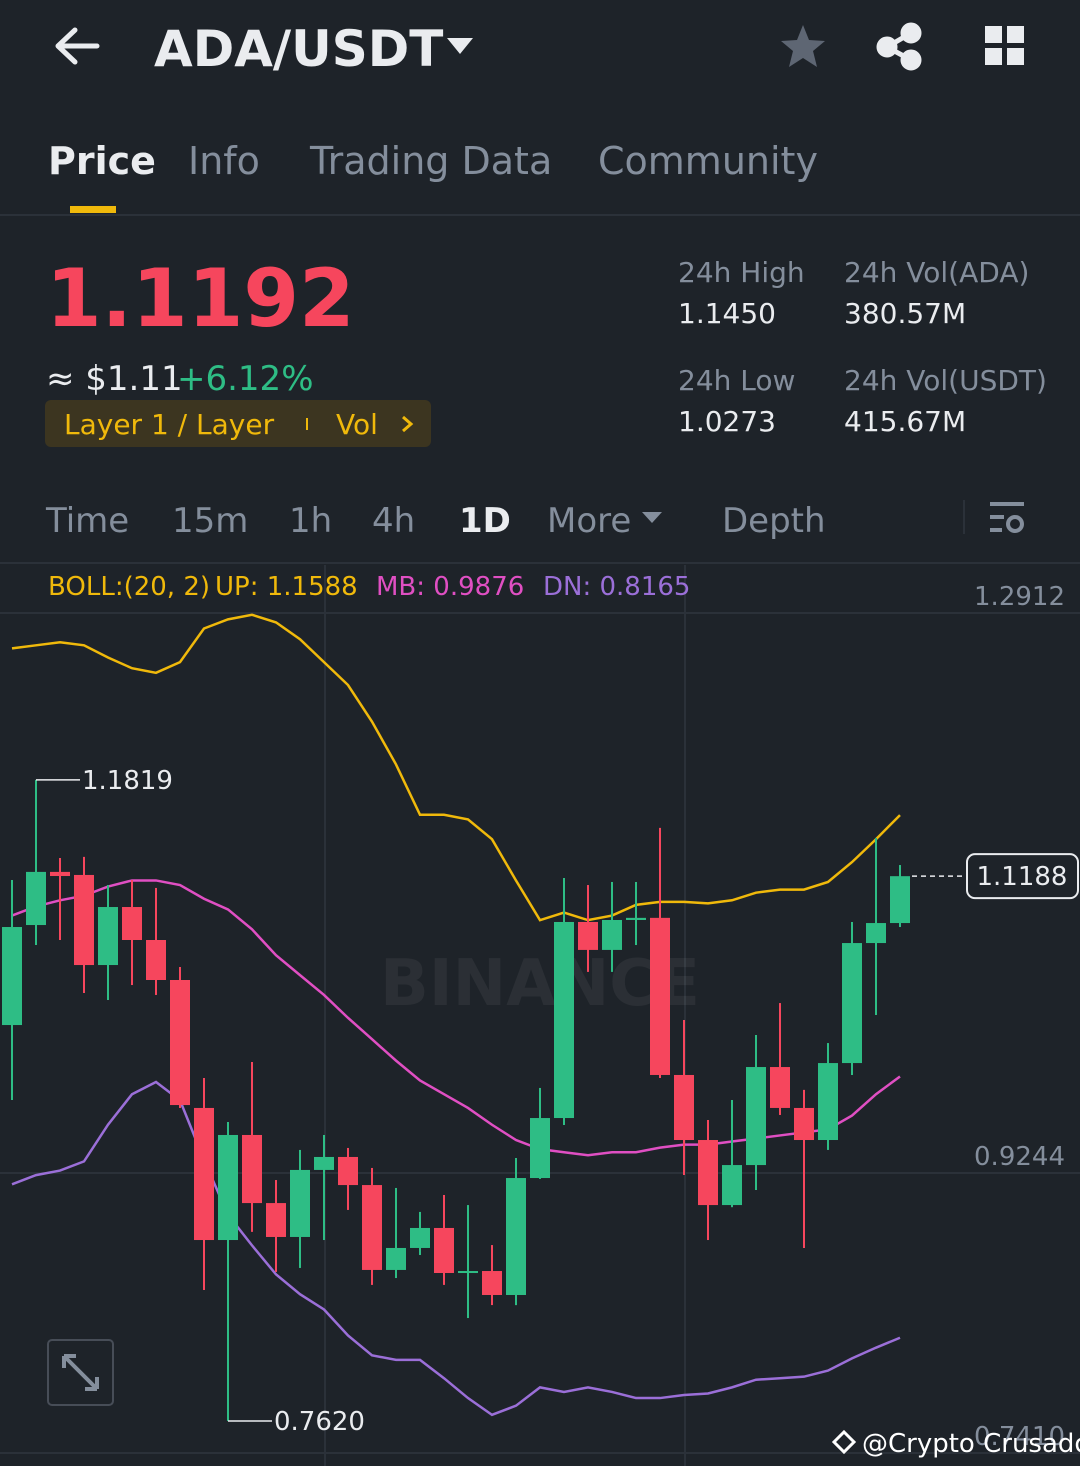 The height and width of the screenshot is (1466, 1080). Describe the element at coordinates (774, 521) in the screenshot. I see `timeframe: Depth` at that location.